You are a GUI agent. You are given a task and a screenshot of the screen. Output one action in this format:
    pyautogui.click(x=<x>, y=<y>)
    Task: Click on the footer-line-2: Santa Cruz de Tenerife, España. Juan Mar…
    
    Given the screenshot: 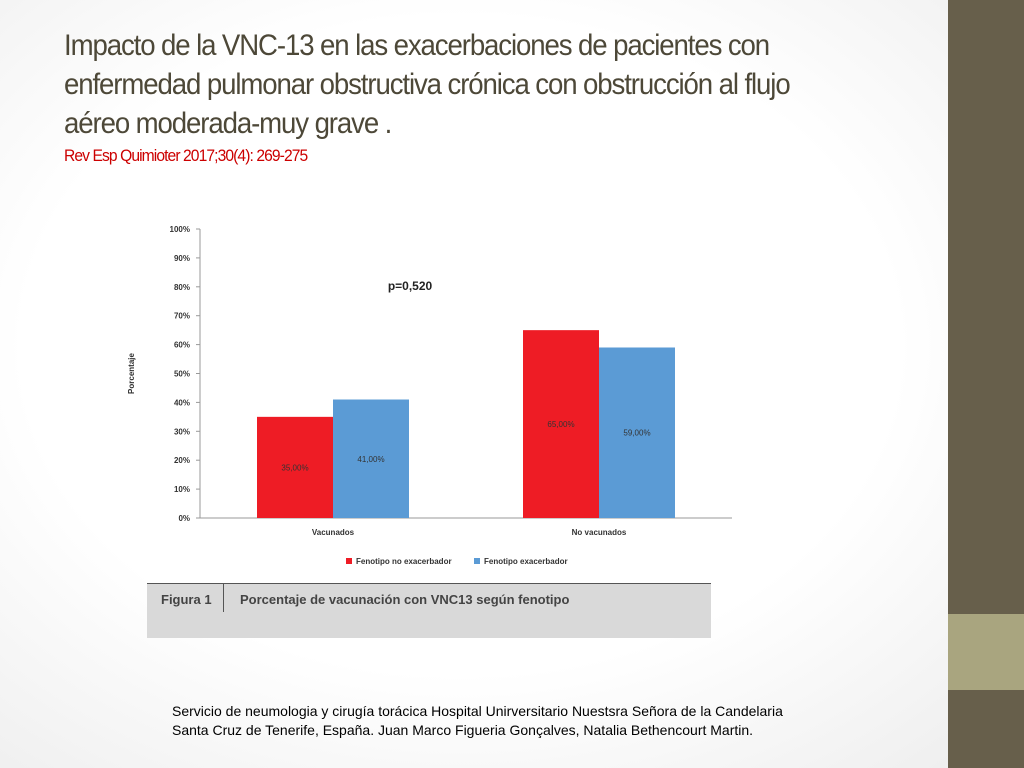 What is the action you would take?
    pyautogui.click(x=463, y=730)
    